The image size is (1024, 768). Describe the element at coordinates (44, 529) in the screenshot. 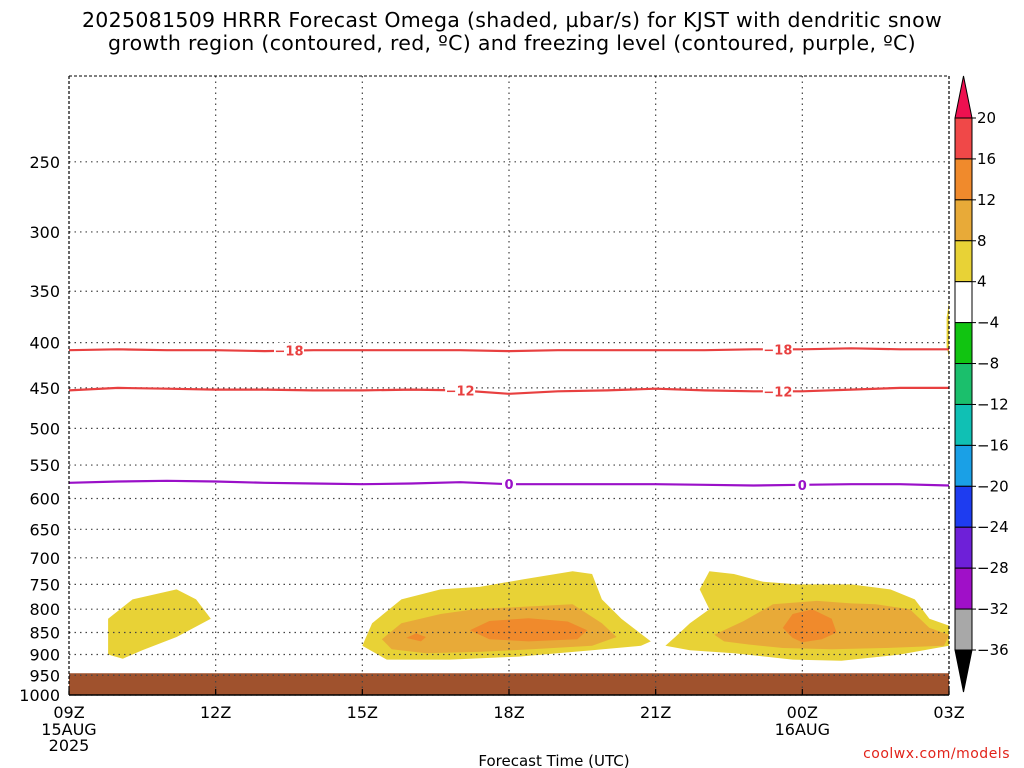

I see `y-tick-label-650: 650` at that location.